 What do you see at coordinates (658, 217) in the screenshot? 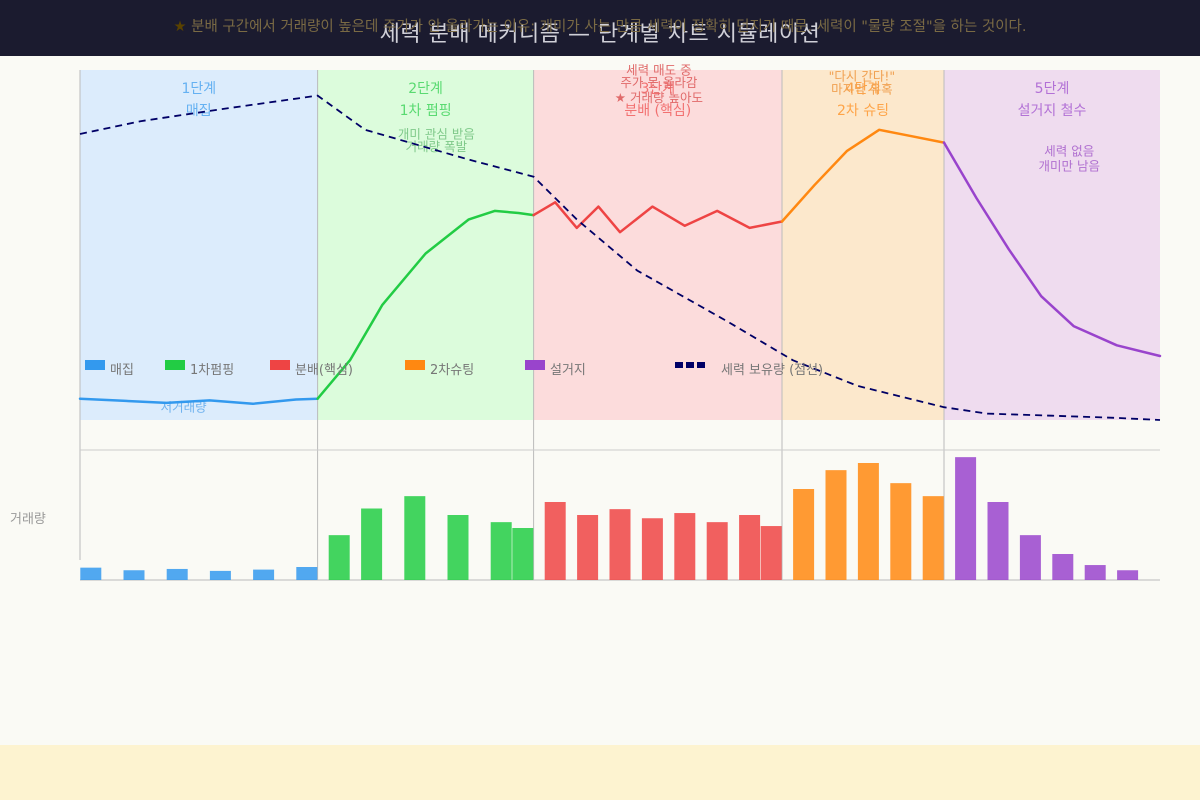
I see `price-line-distribution` at bounding box center [658, 217].